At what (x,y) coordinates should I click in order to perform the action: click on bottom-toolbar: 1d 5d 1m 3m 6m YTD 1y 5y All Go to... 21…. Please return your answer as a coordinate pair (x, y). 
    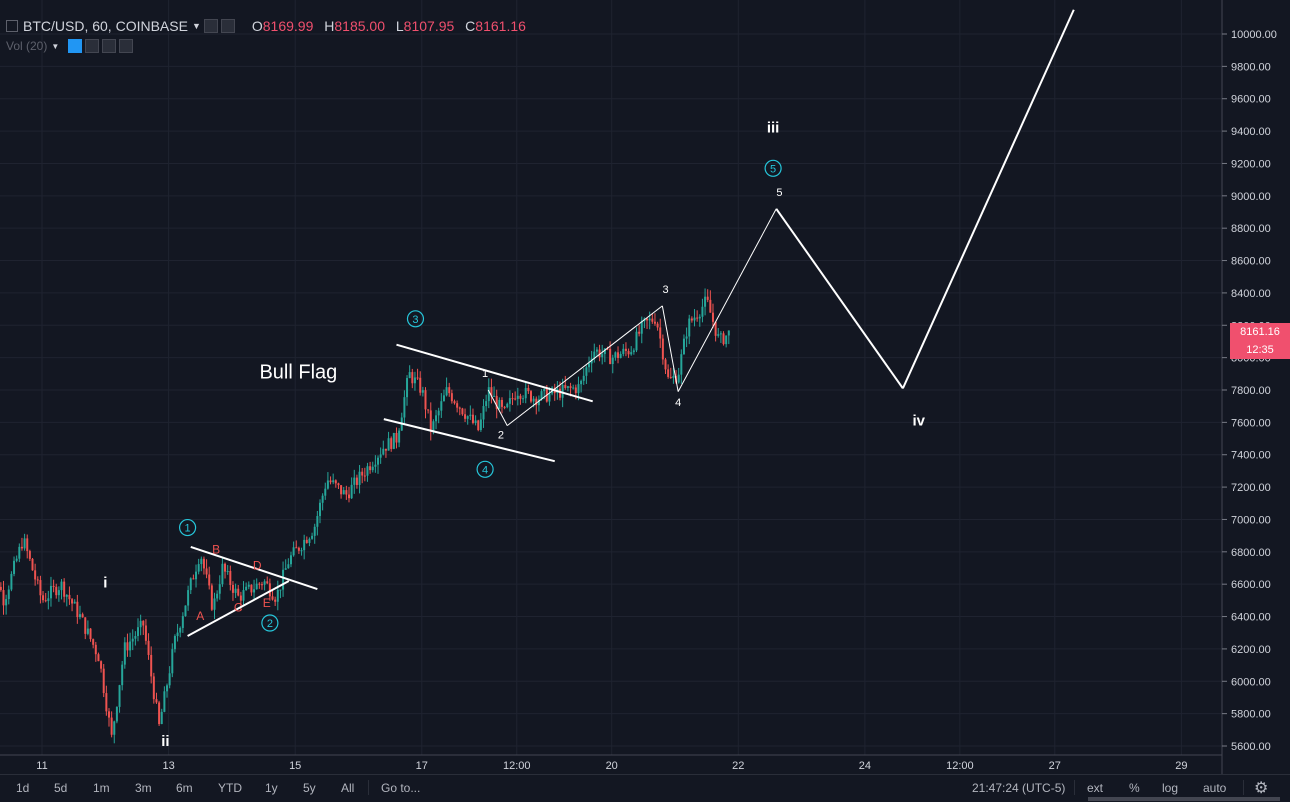
    Looking at the image, I should click on (645, 788).